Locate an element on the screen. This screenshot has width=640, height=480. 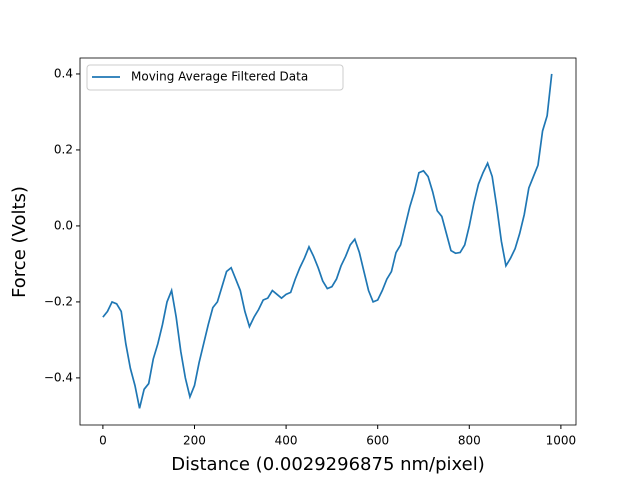
x-tick-label: 1000 is located at coordinates (561, 441).